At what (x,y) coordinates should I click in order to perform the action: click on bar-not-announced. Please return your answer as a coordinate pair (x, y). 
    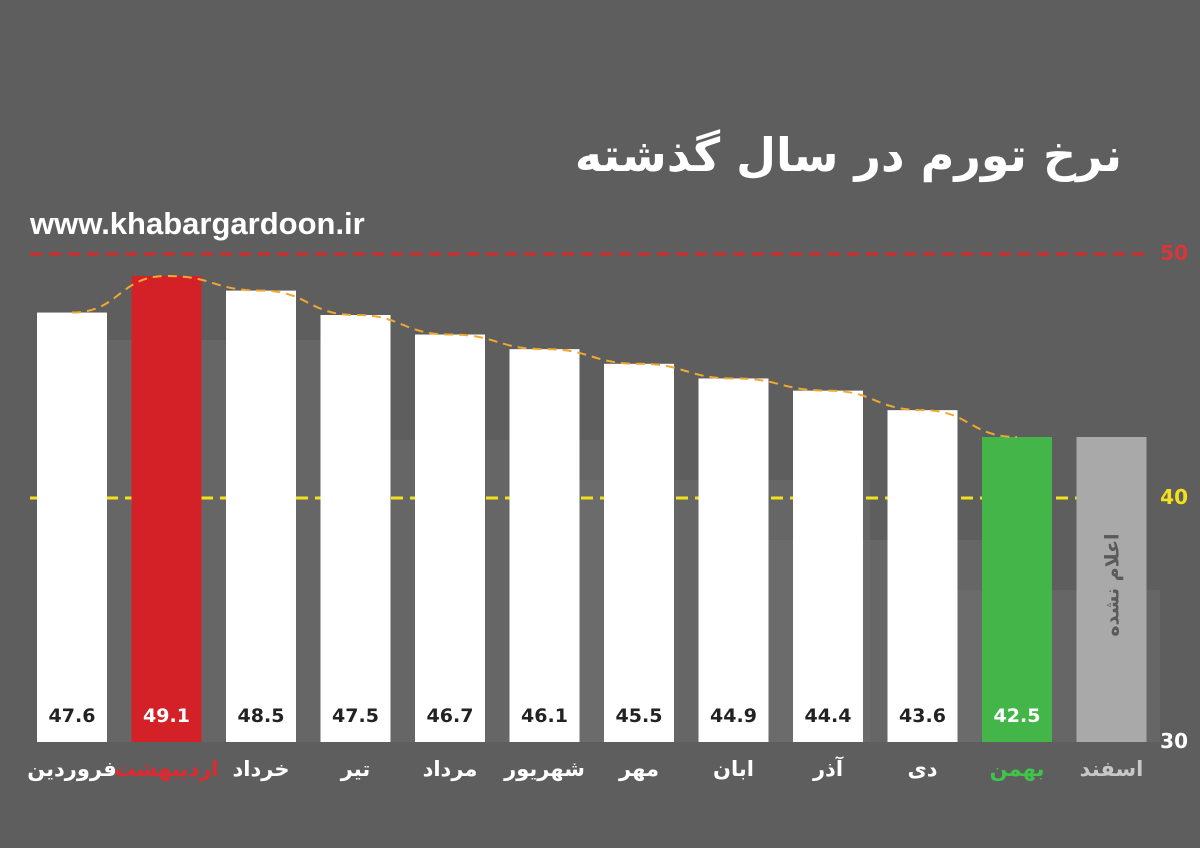
    Looking at the image, I should click on (1111, 589).